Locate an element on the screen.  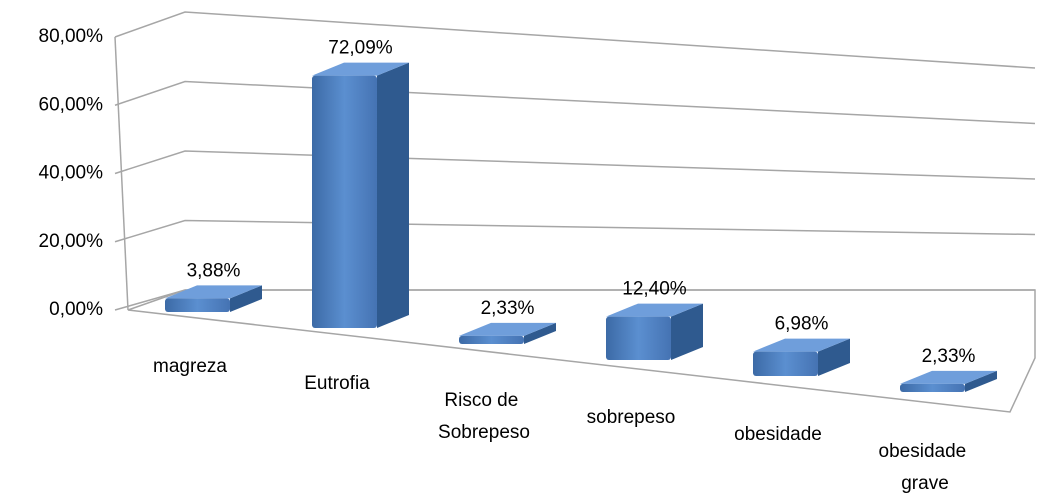
data-label: 12,40% is located at coordinates (654, 289).